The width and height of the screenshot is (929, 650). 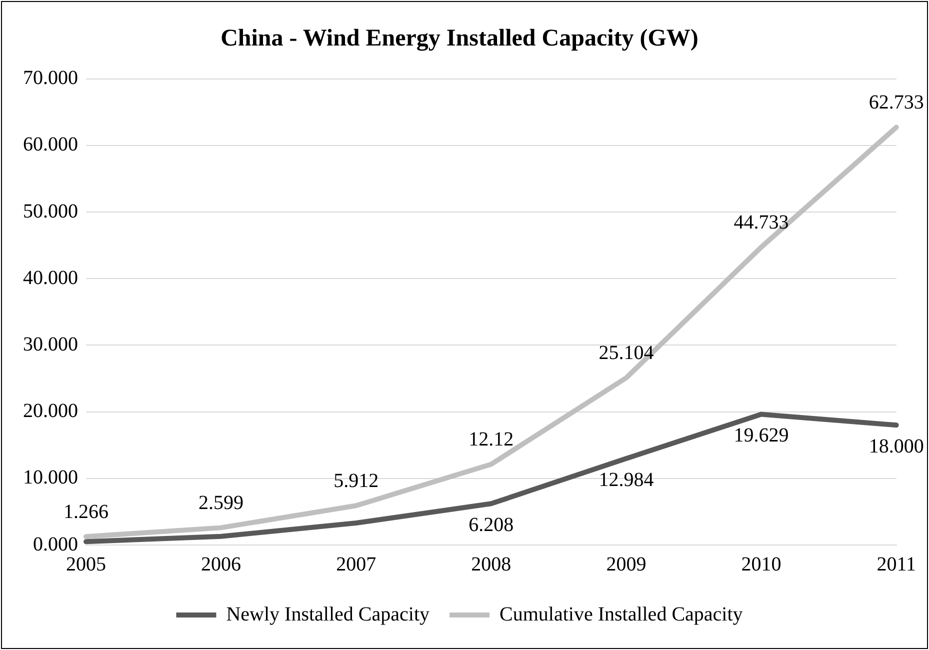 I want to click on data-label: 18.000, so click(x=896, y=446).